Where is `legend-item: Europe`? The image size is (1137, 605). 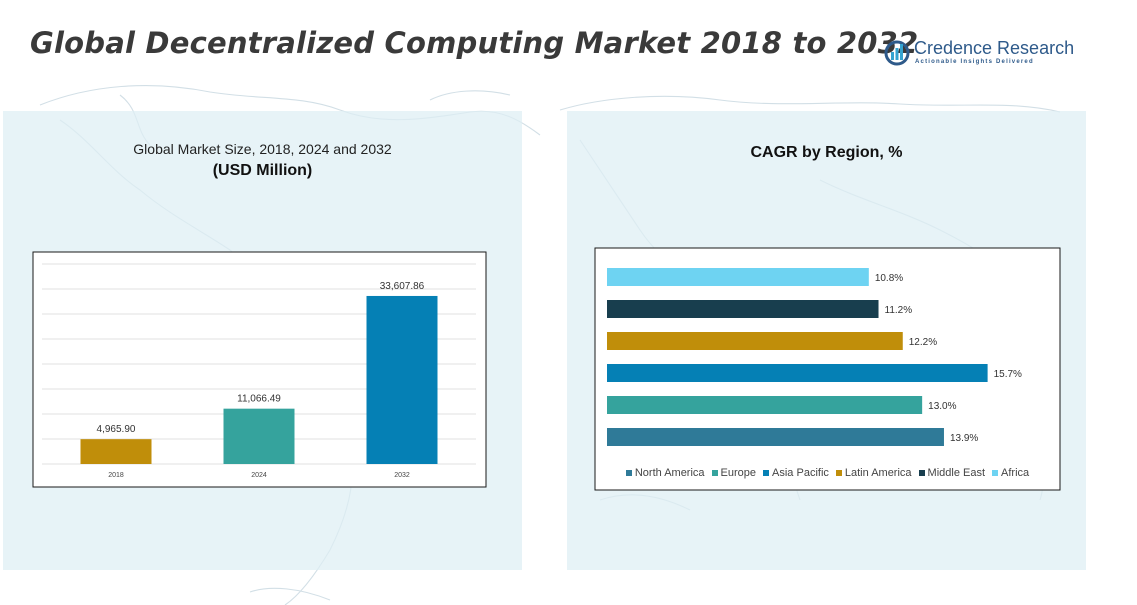 legend-item: Europe is located at coordinates (734, 473).